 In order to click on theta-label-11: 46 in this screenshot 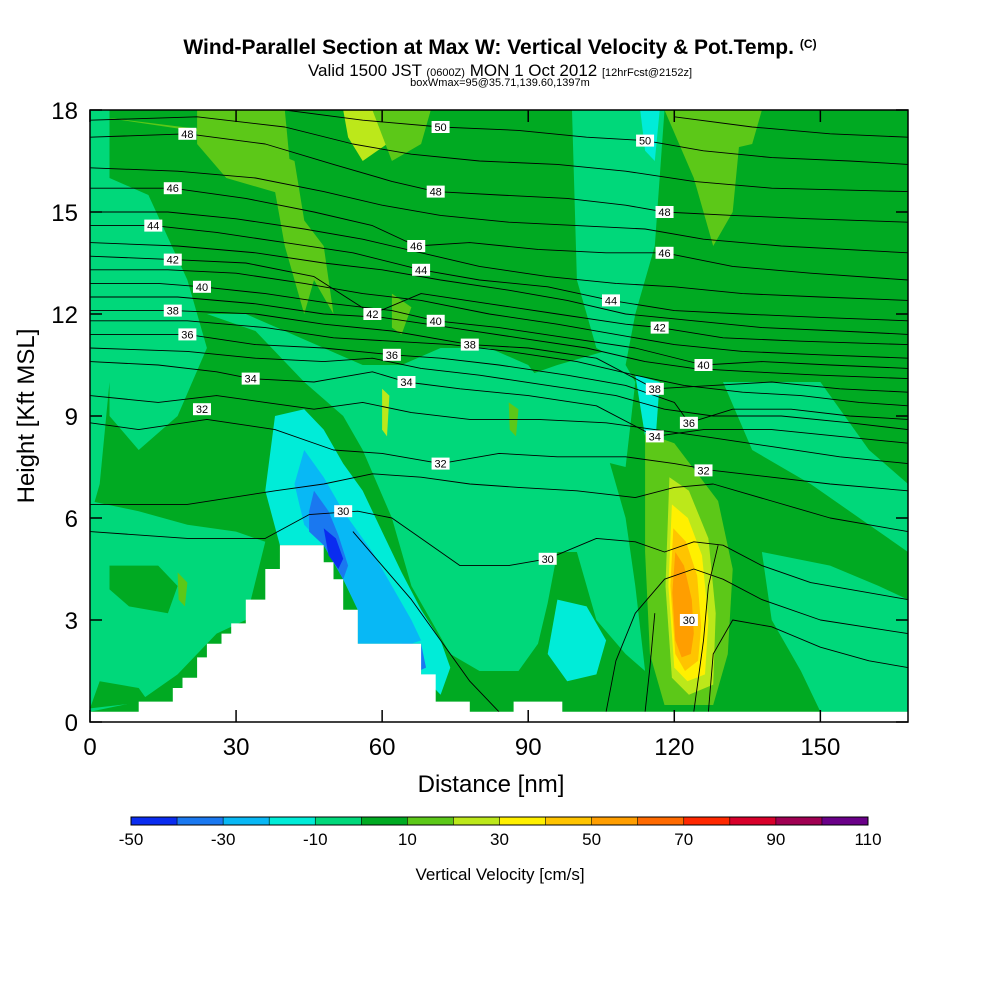, I will do `click(416, 246)`.